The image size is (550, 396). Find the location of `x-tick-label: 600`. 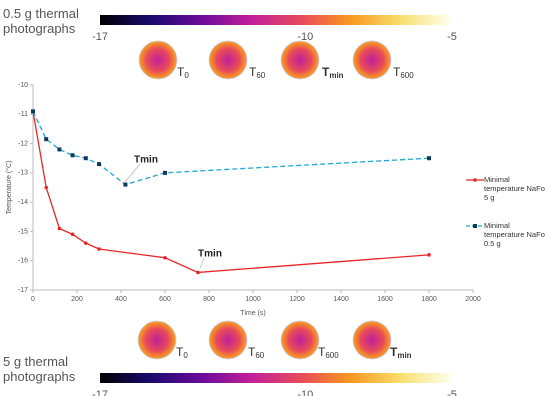

x-tick-label: 600 is located at coordinates (165, 299).